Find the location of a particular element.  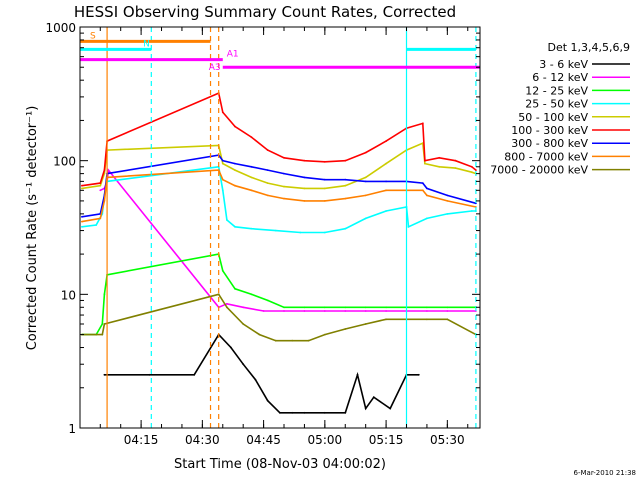

x-tick-label: 05:30 is located at coordinates (447, 440).